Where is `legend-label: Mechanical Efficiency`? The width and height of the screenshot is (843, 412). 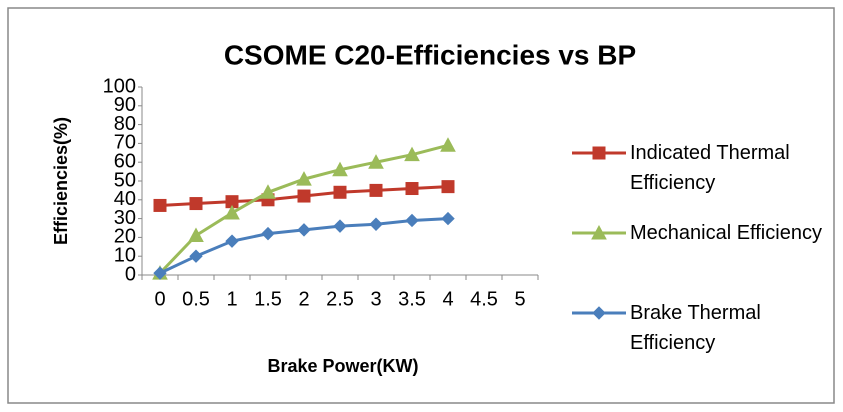
legend-label: Mechanical Efficiency is located at coordinates (726, 233).